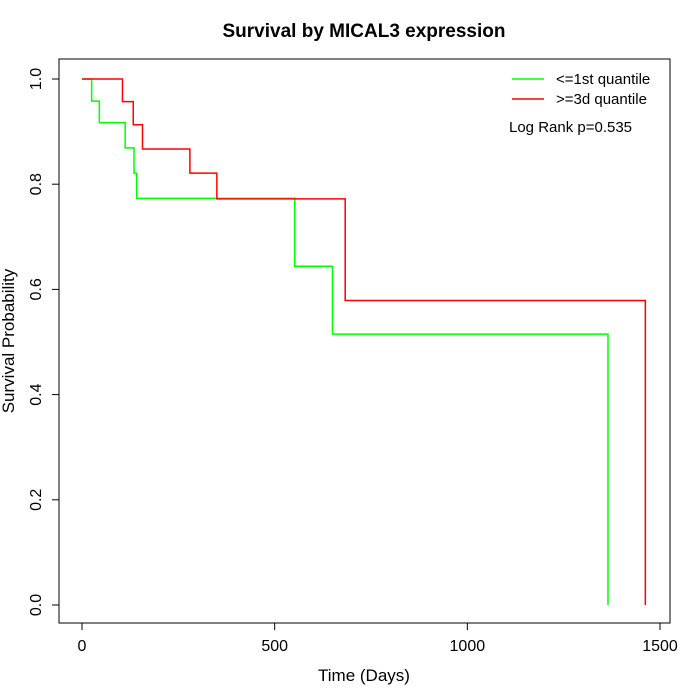 This screenshot has width=700, height=700. I want to click on y-axis: 0.0 0.2 0.4 0.6 0.8 1.0, so click(44, 342).